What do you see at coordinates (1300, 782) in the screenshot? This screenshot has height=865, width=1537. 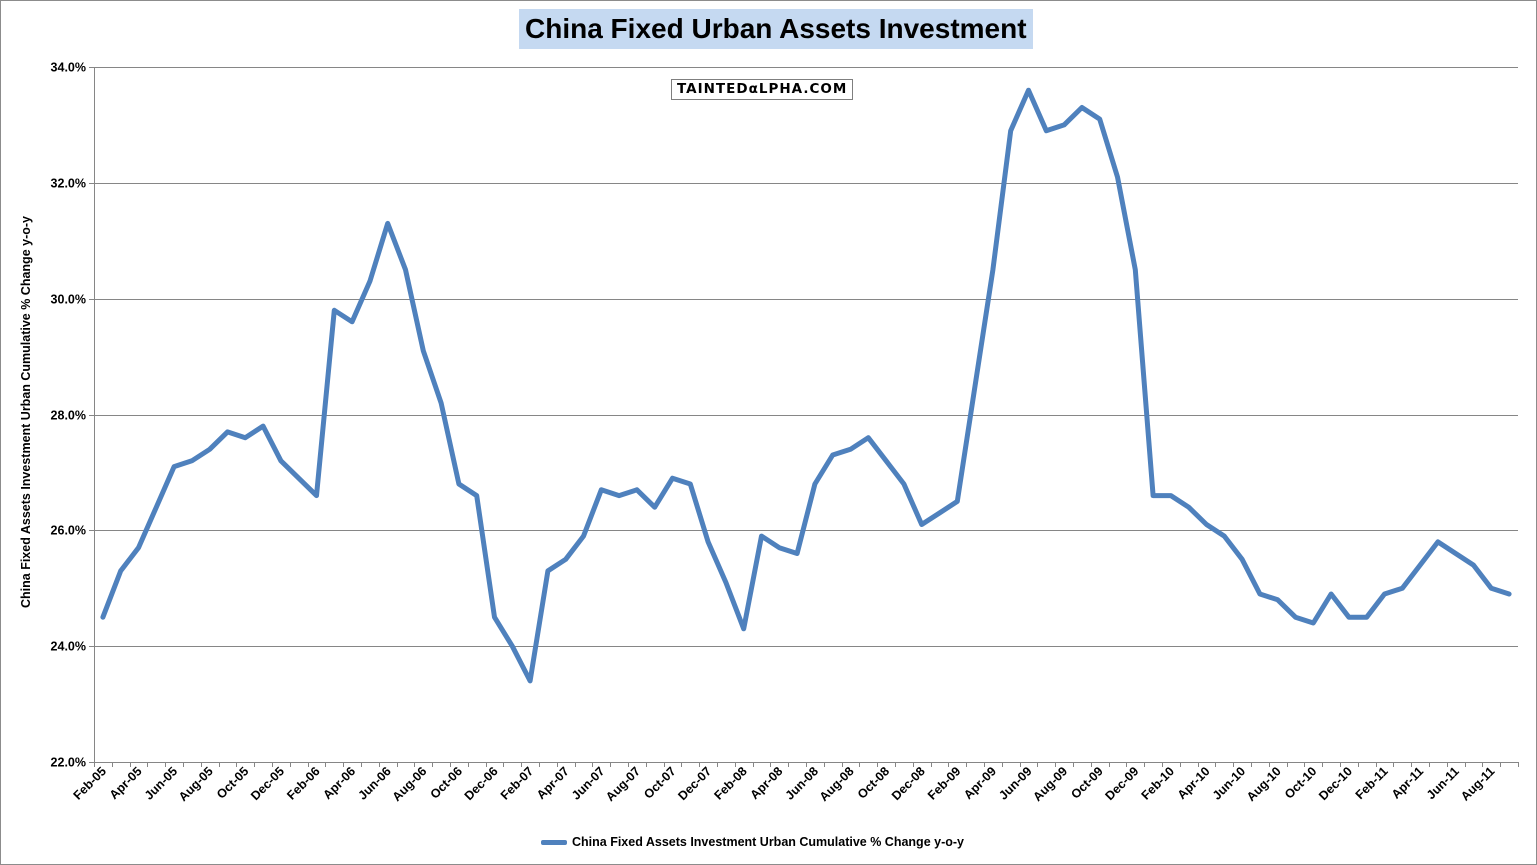 I see `x-tick-label: Oct-10` at bounding box center [1300, 782].